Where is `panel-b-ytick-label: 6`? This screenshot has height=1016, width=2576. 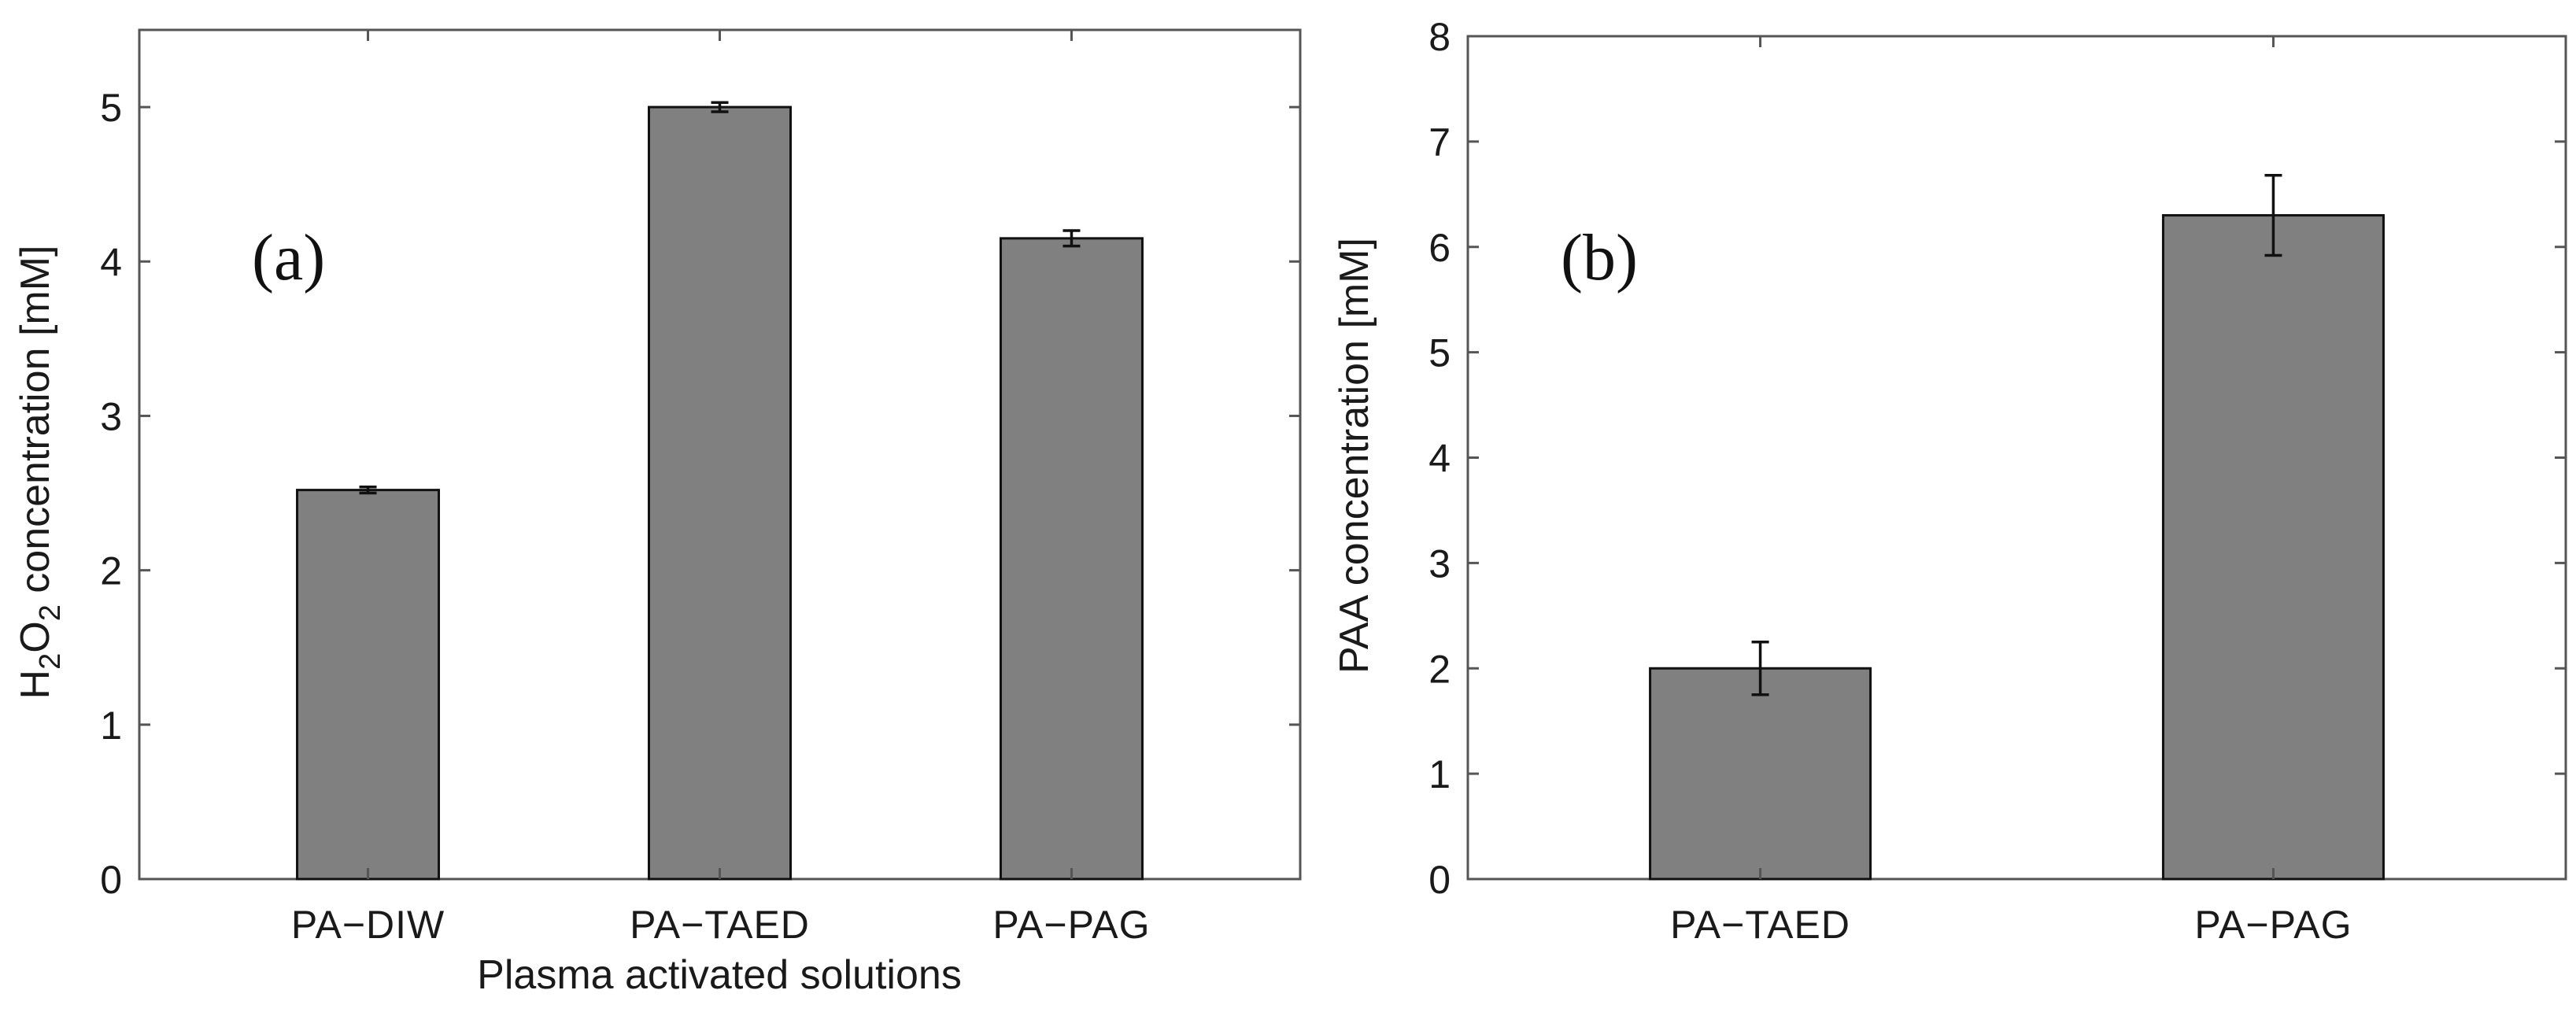
panel-b-ytick-label: 6 is located at coordinates (1439, 248).